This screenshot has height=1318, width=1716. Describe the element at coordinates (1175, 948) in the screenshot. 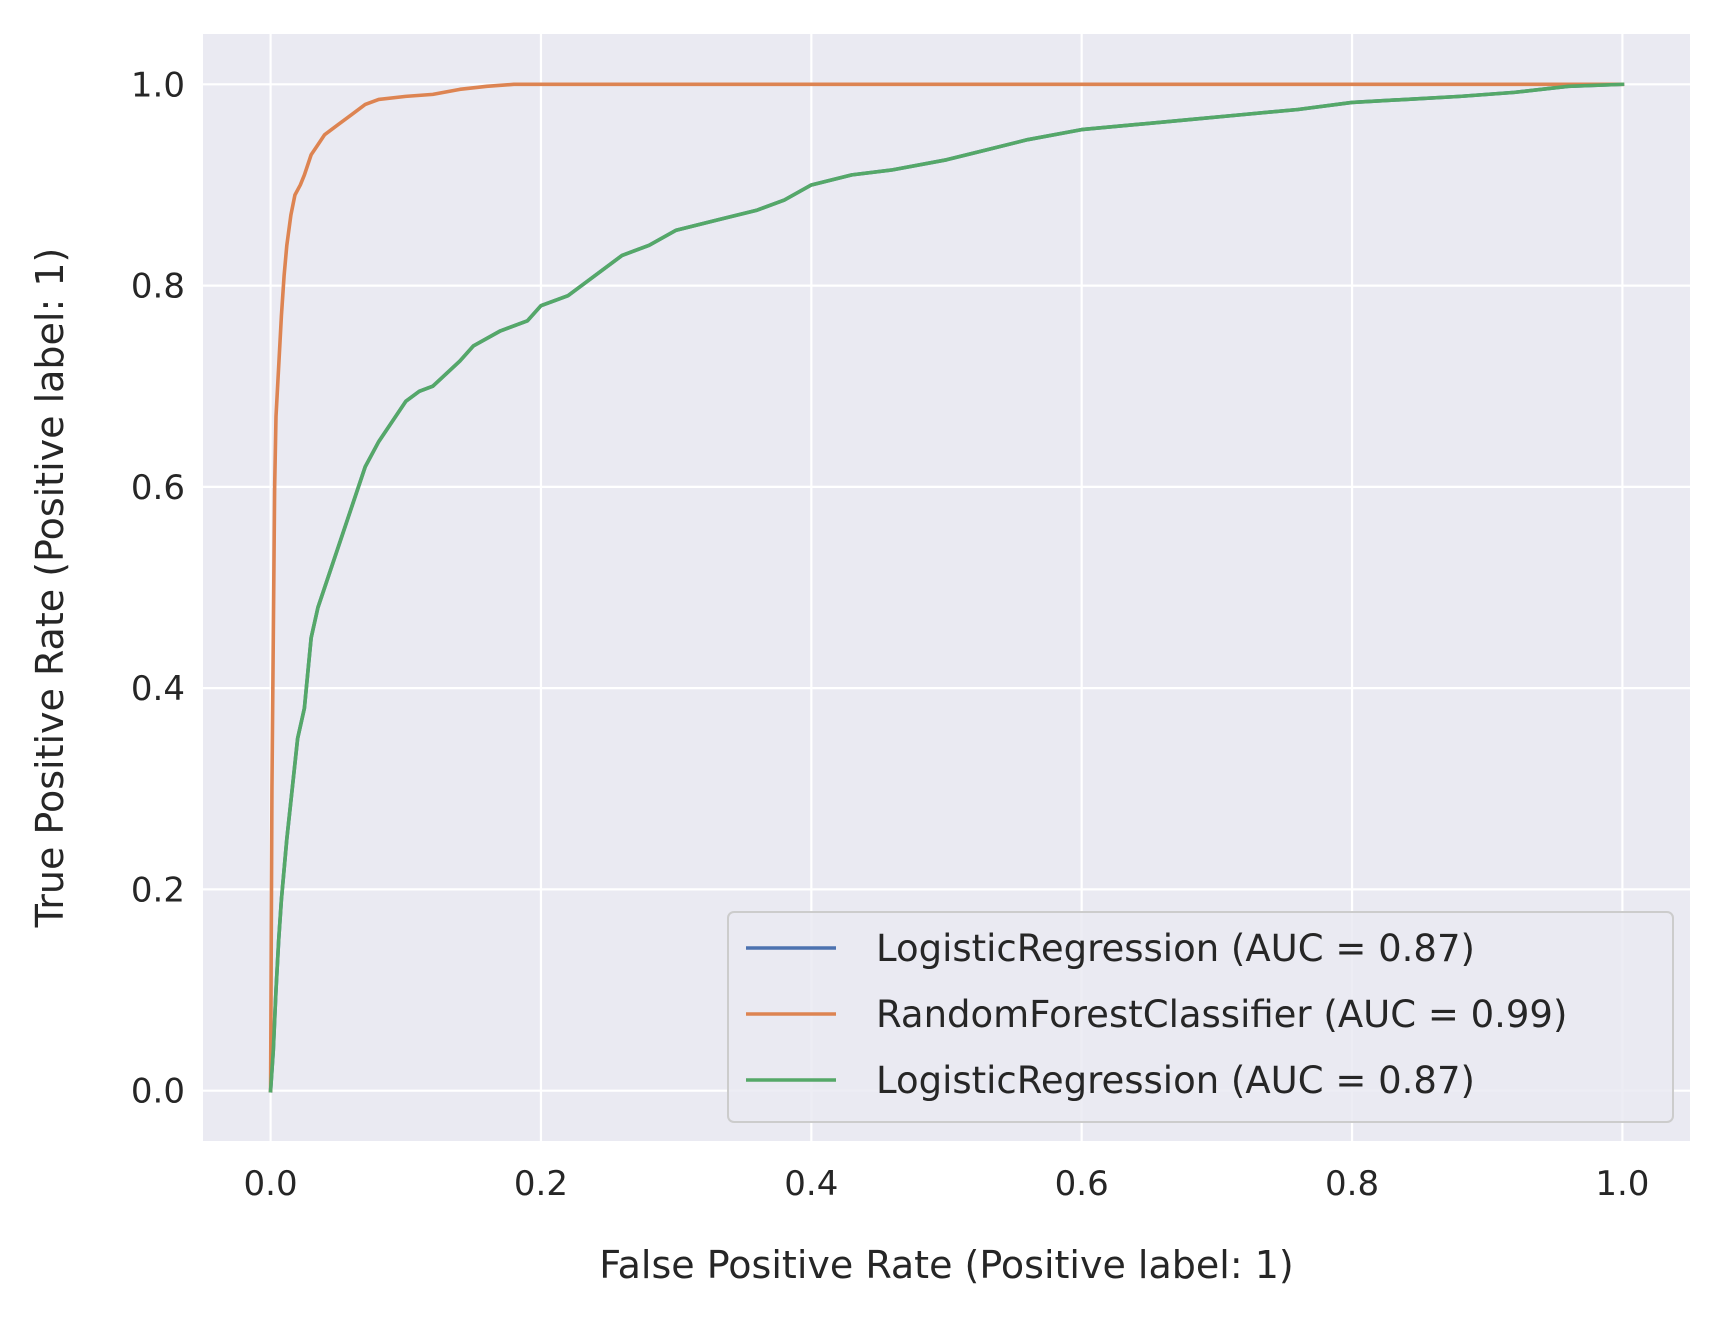

I see `legend-label-0: LogisticRegression (AUC = 0.87)` at that location.